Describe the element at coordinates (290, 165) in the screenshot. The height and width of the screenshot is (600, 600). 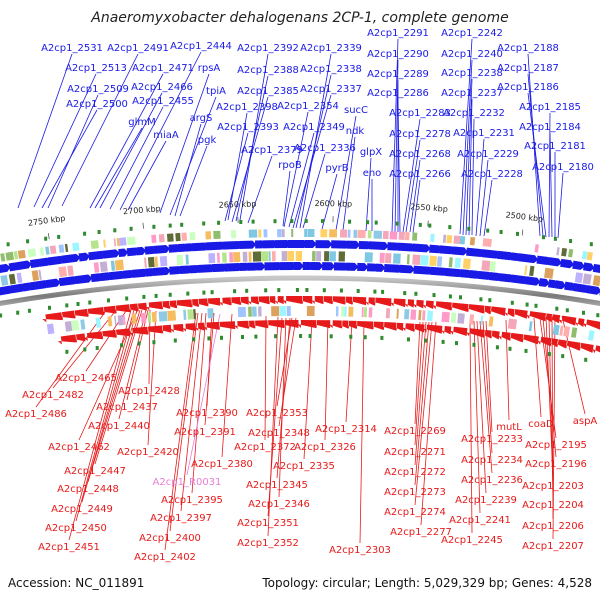
I see `gene-label: rpoB` at that location.